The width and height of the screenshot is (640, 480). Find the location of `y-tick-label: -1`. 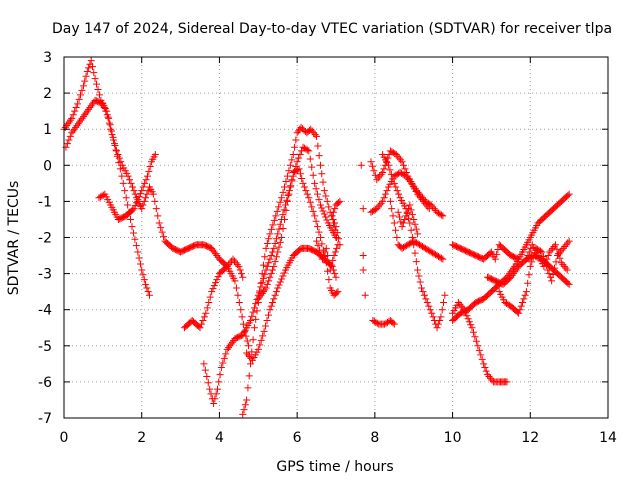

y-tick-label: -1 is located at coordinates (45, 202).